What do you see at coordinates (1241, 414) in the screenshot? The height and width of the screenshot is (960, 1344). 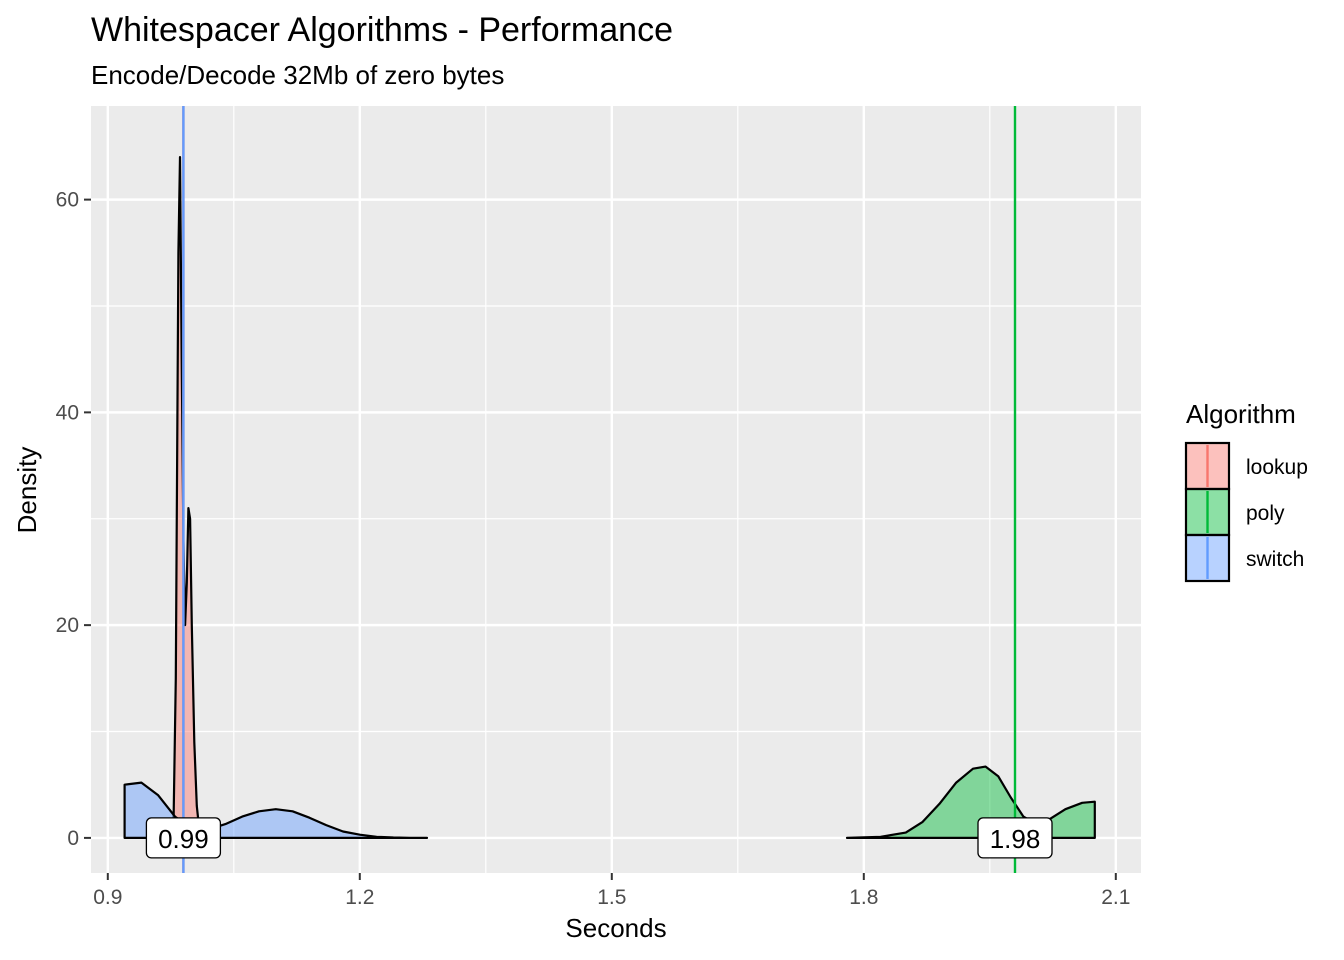 I see `legend-title: Algorithm` at bounding box center [1241, 414].